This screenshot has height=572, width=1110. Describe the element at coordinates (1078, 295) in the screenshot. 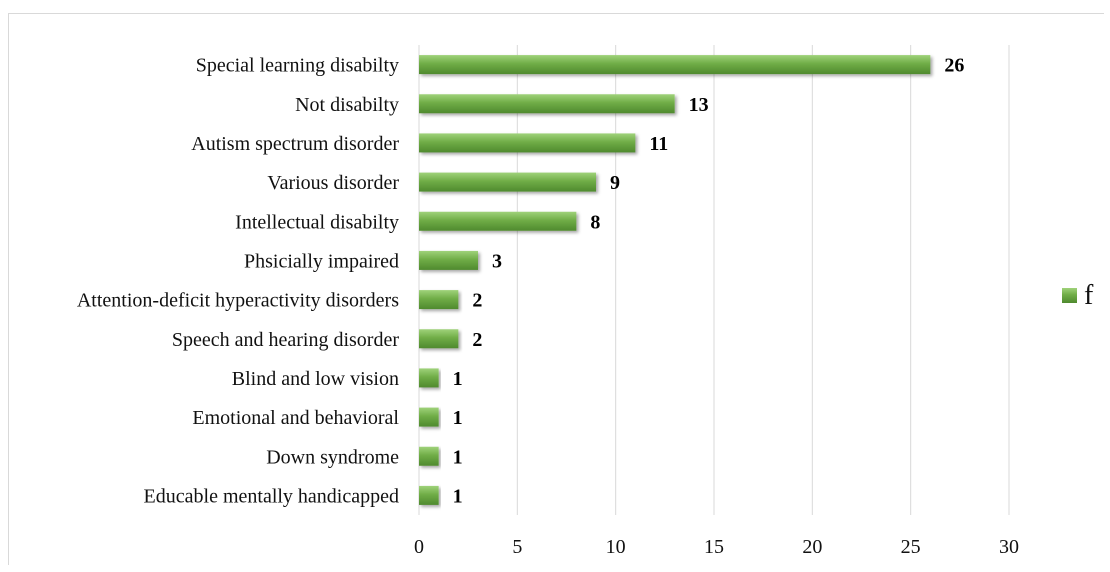

I see `legend: f` at that location.